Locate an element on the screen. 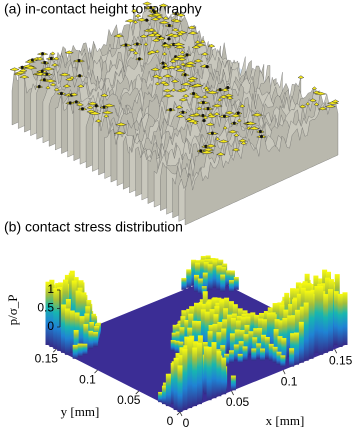  z-tick-label: 1 is located at coordinates (50, 289).